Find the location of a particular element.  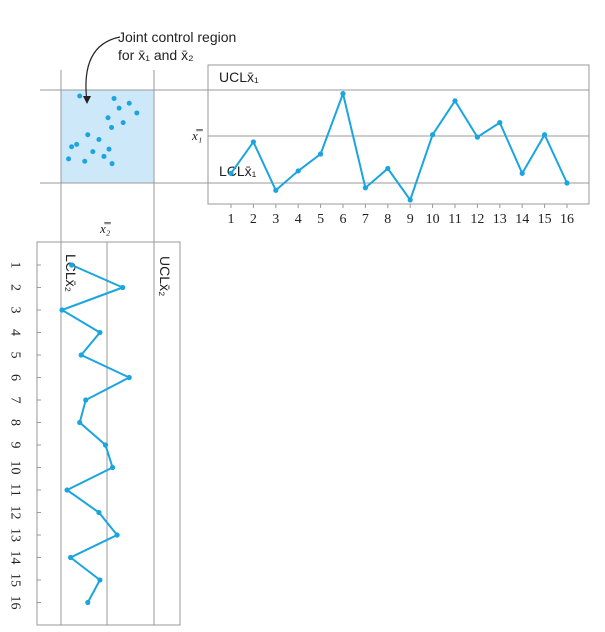

x1-tick-label: 14 is located at coordinates (522, 219).